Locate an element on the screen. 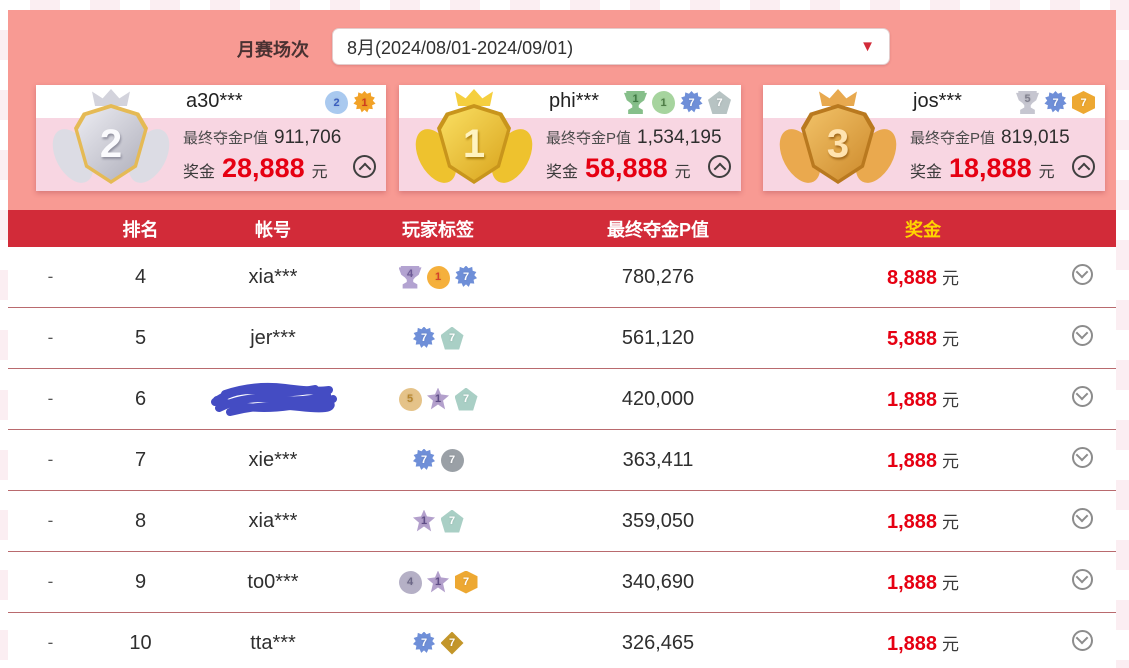 Image resolution: width=1129 pixels, height=668 pixels. row-pvalue: 326,465 is located at coordinates (658, 642).